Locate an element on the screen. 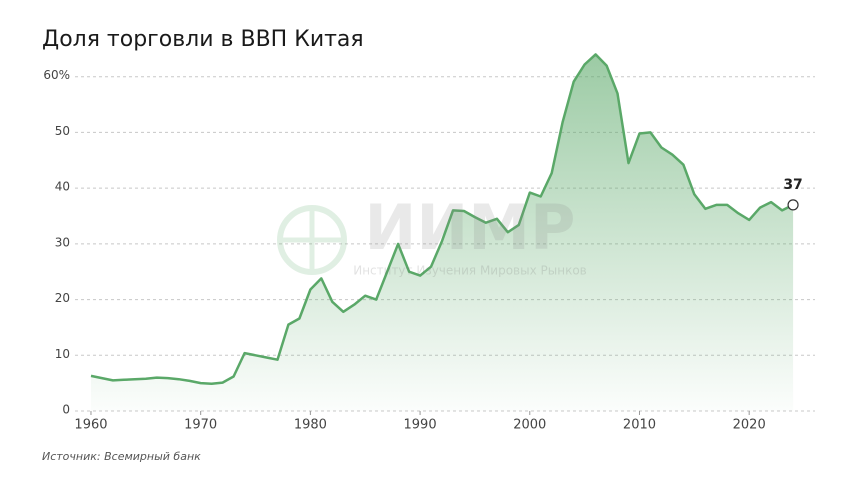 The width and height of the screenshot is (860, 484). x-tick-label: 2020 is located at coordinates (749, 425).